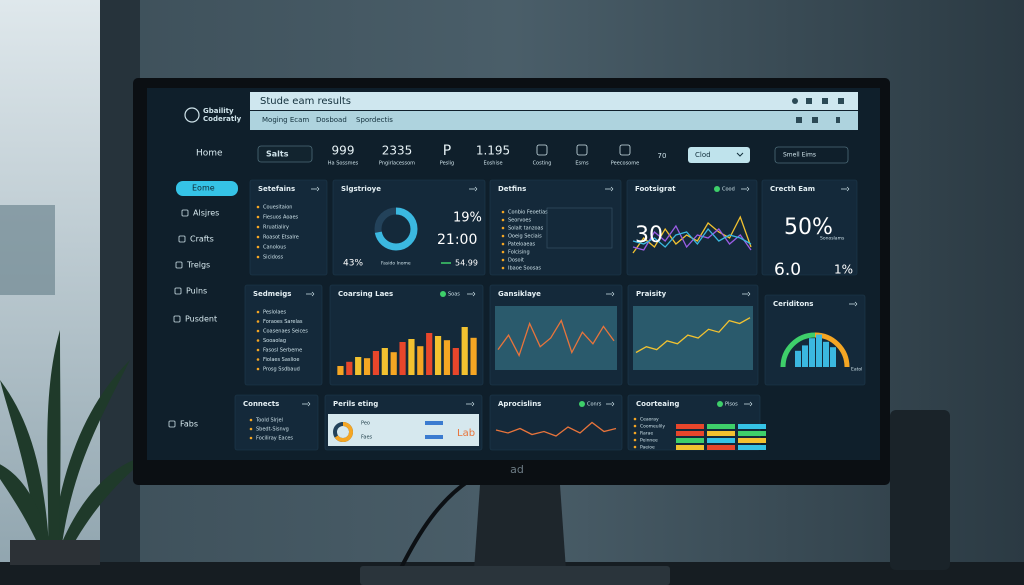  Describe the element at coordinates (218, 111) in the screenshot. I see `logo-text: Gbaility` at that location.